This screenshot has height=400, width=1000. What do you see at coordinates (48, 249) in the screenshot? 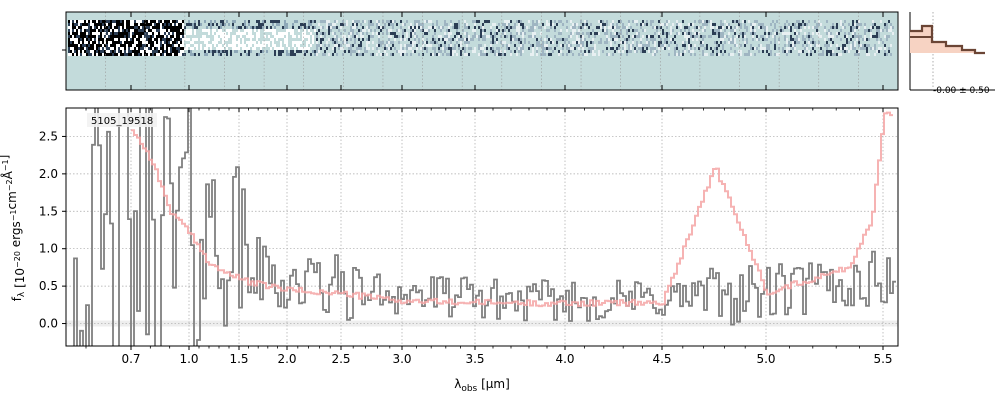
I see `y-tick-label: 1.0` at bounding box center [48, 249].